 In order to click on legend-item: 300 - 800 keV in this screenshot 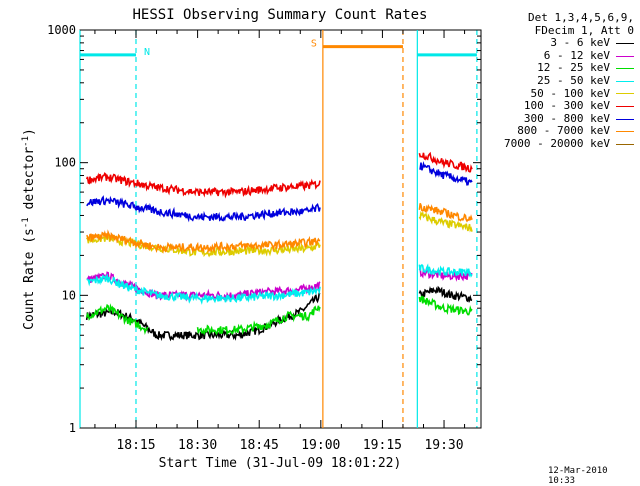, I will do `click(559, 118)`.